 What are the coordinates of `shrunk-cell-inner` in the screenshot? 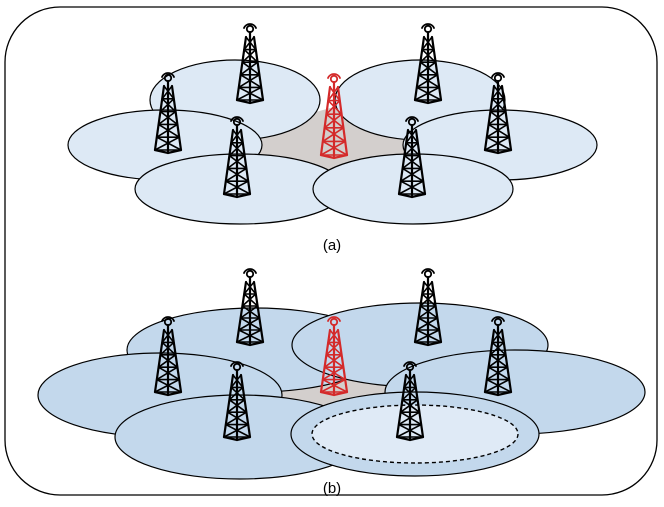 It's located at (415, 434).